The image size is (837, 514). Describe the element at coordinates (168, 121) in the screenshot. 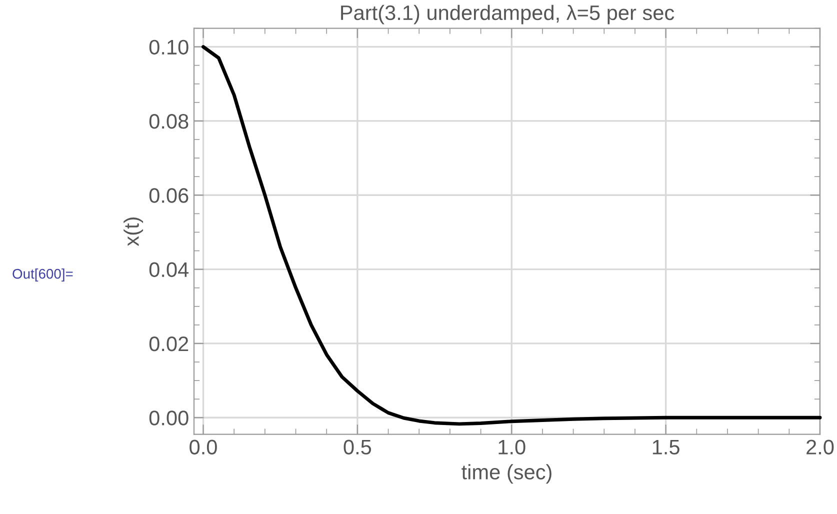

I see `y-tick-label: 0.08` at that location.